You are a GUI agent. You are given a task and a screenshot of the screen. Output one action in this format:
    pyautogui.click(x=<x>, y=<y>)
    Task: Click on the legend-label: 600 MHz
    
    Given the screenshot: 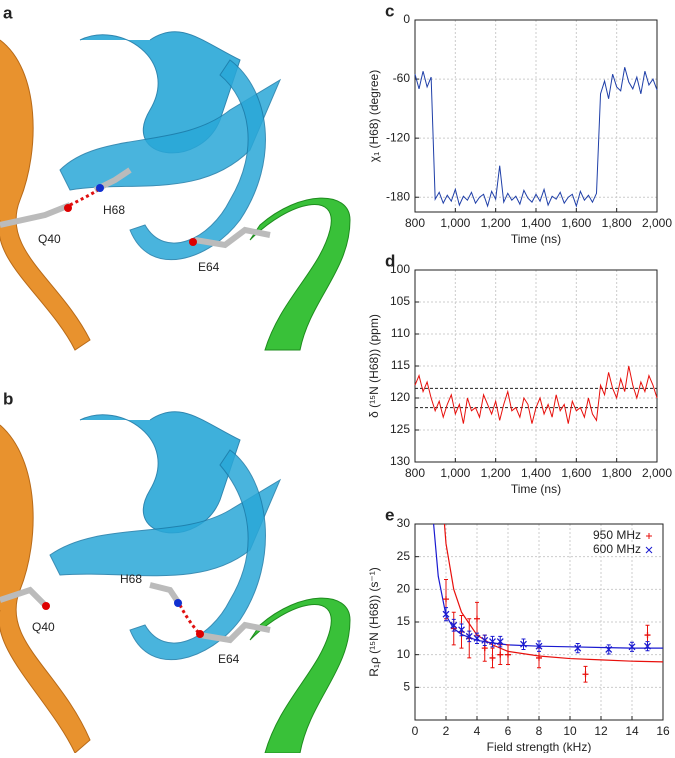 What is the action you would take?
    pyautogui.click(x=617, y=549)
    